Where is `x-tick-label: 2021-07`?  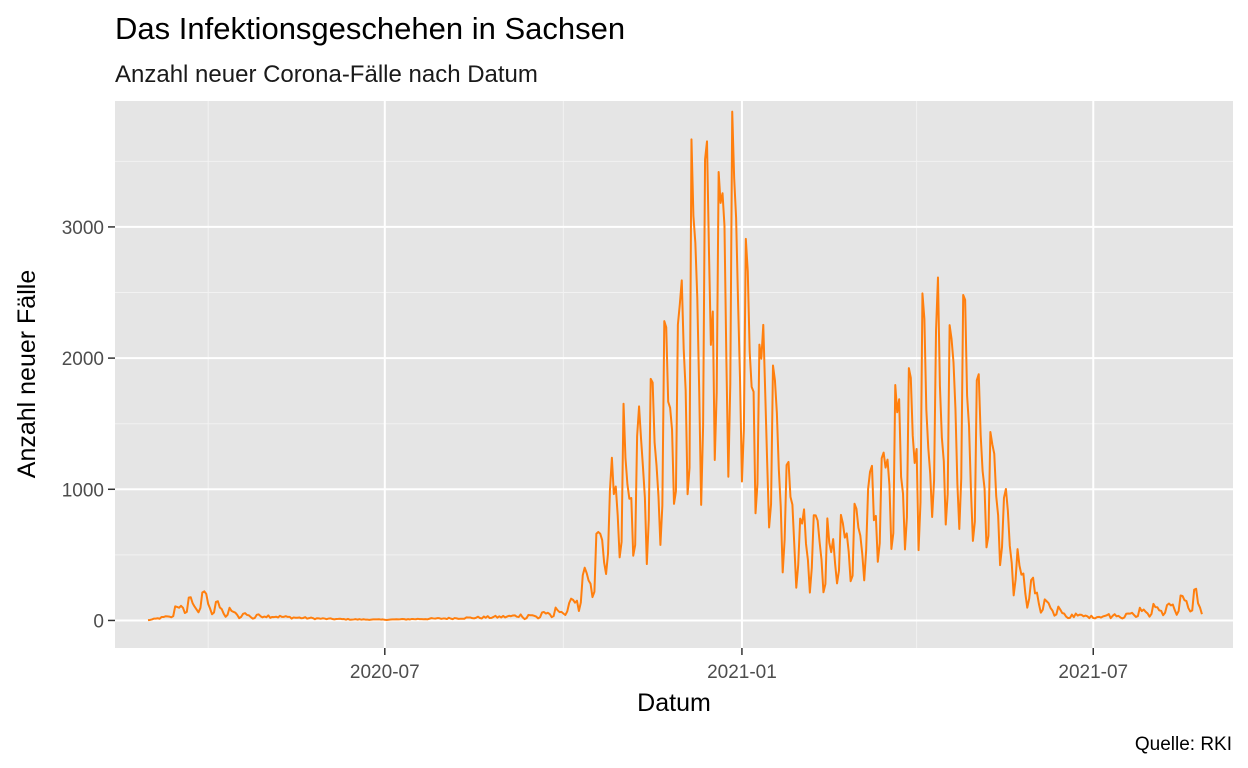 x-tick-label: 2021-07 is located at coordinates (1093, 672).